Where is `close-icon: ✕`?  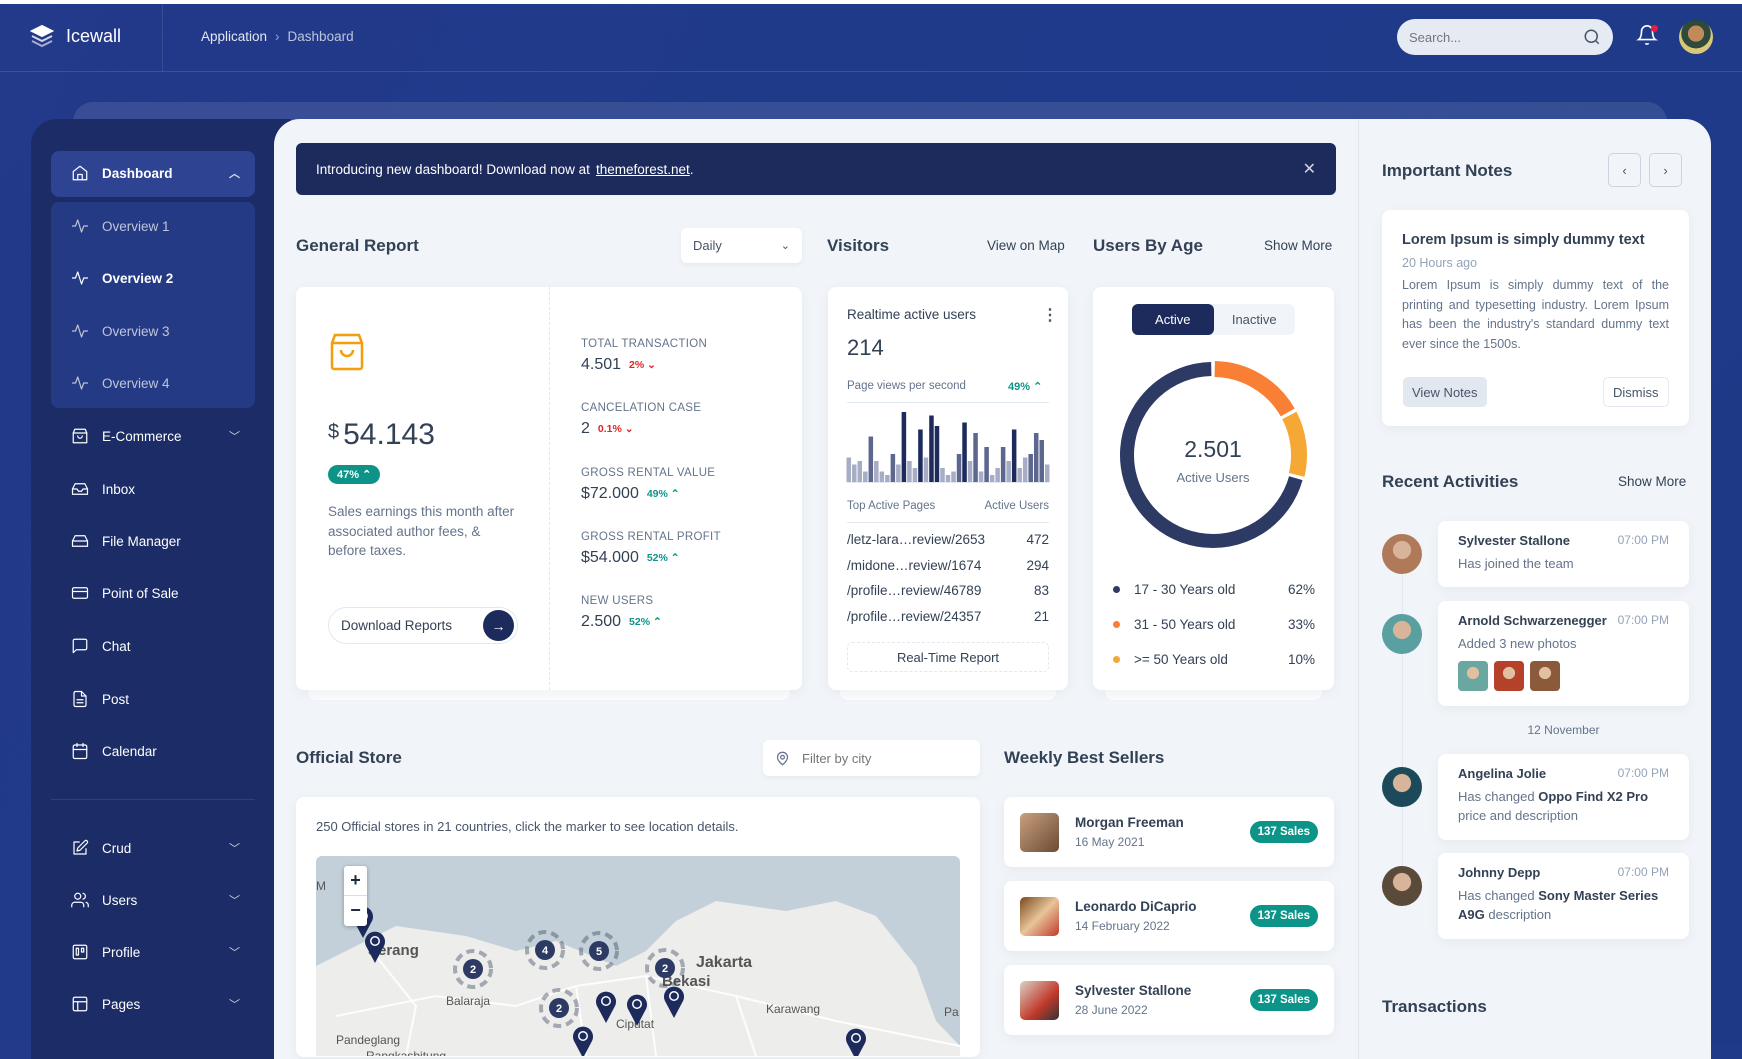
close-icon: ✕ is located at coordinates (1309, 169).